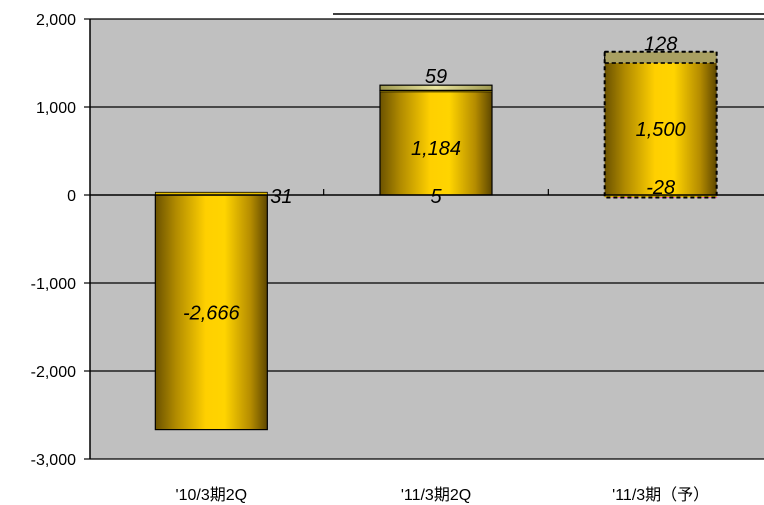 This screenshot has width=764, height=505. I want to click on data-label: 5, so click(436, 197).